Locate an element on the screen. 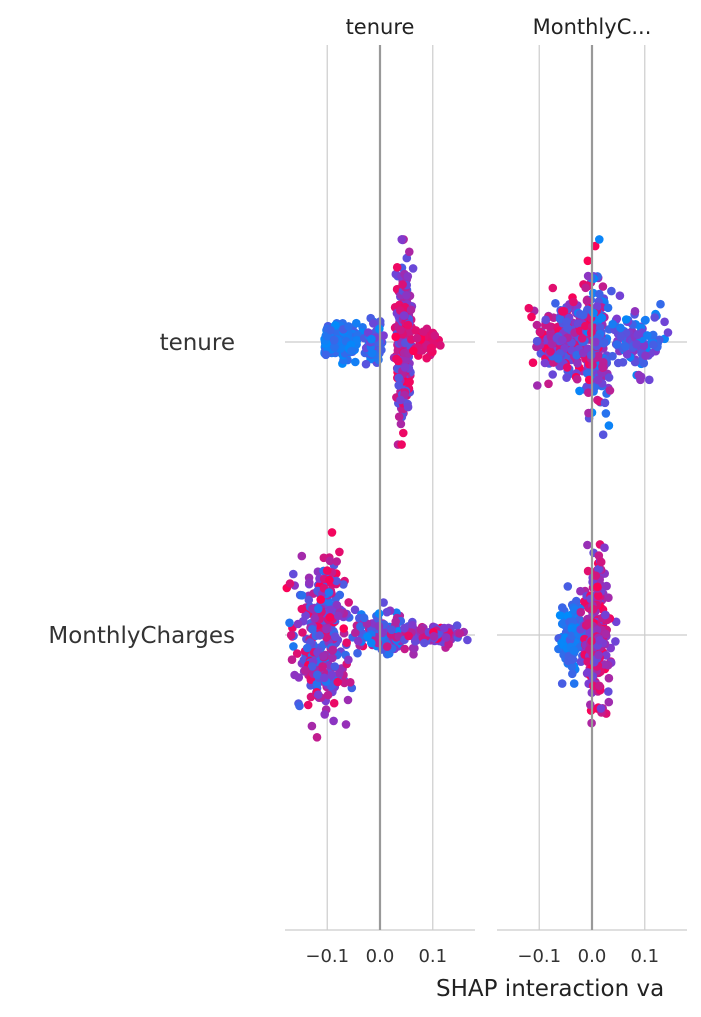  x-tick-label: 0.1 is located at coordinates (644, 956).